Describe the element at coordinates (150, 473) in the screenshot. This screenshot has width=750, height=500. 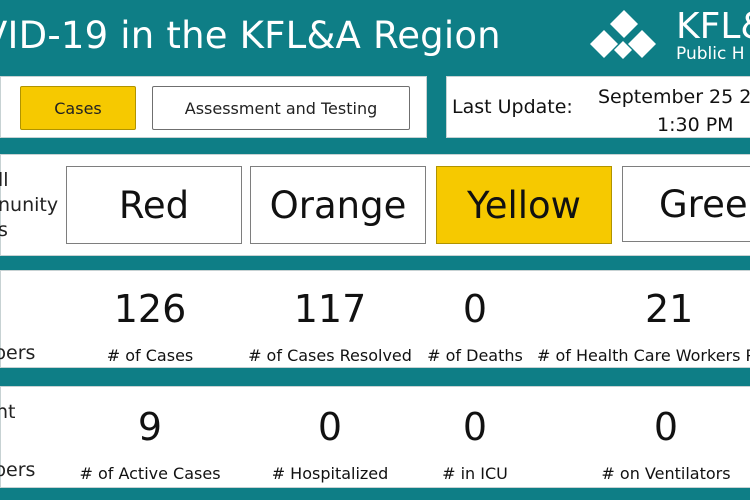
I see `stat-label: # of Active Cases` at that location.